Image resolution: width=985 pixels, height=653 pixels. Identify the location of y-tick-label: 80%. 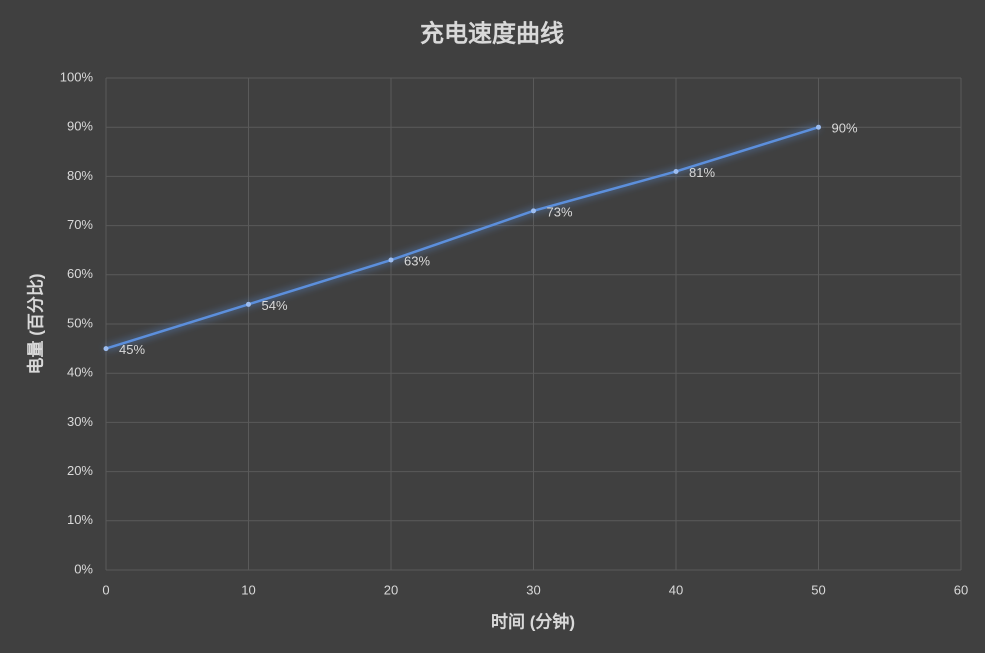
(80, 175).